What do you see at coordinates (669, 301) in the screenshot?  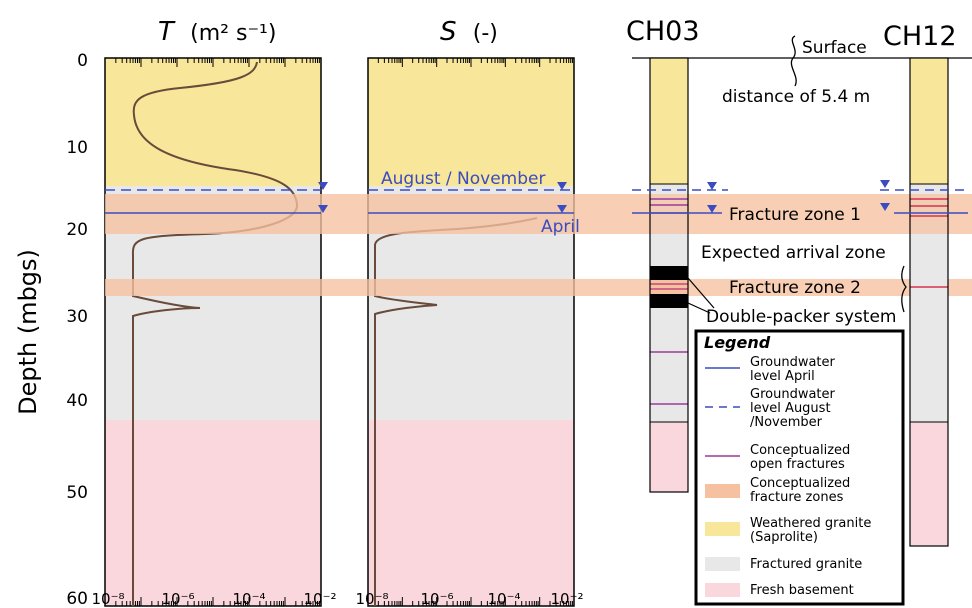 I see `ch03-packer-lower` at bounding box center [669, 301].